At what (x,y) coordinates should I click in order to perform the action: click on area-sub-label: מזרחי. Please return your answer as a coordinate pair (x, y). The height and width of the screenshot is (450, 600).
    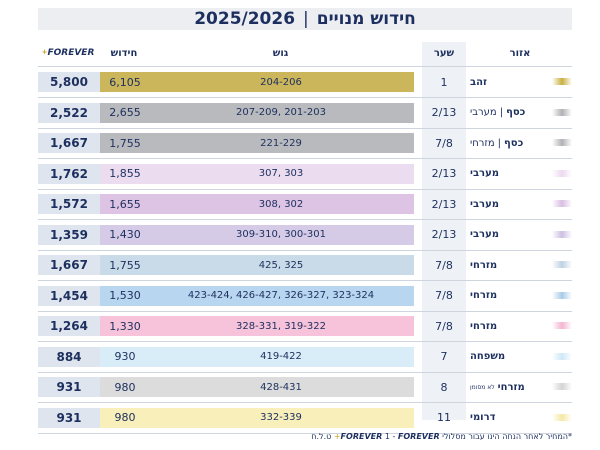
    Looking at the image, I should click on (482, 143).